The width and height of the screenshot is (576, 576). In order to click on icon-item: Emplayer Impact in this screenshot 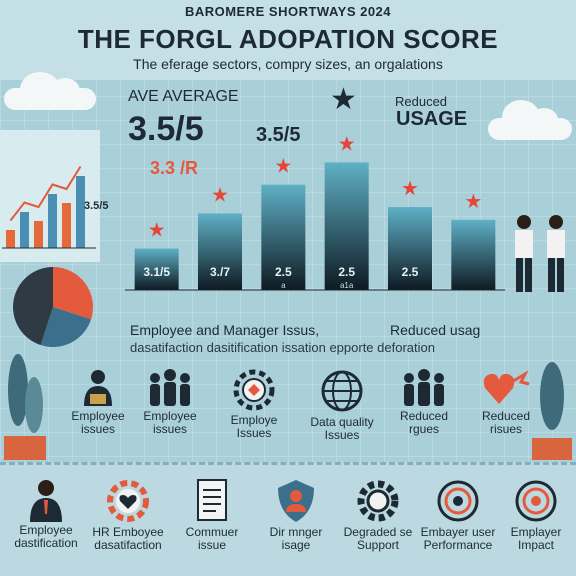, I will do `click(536, 515)`.